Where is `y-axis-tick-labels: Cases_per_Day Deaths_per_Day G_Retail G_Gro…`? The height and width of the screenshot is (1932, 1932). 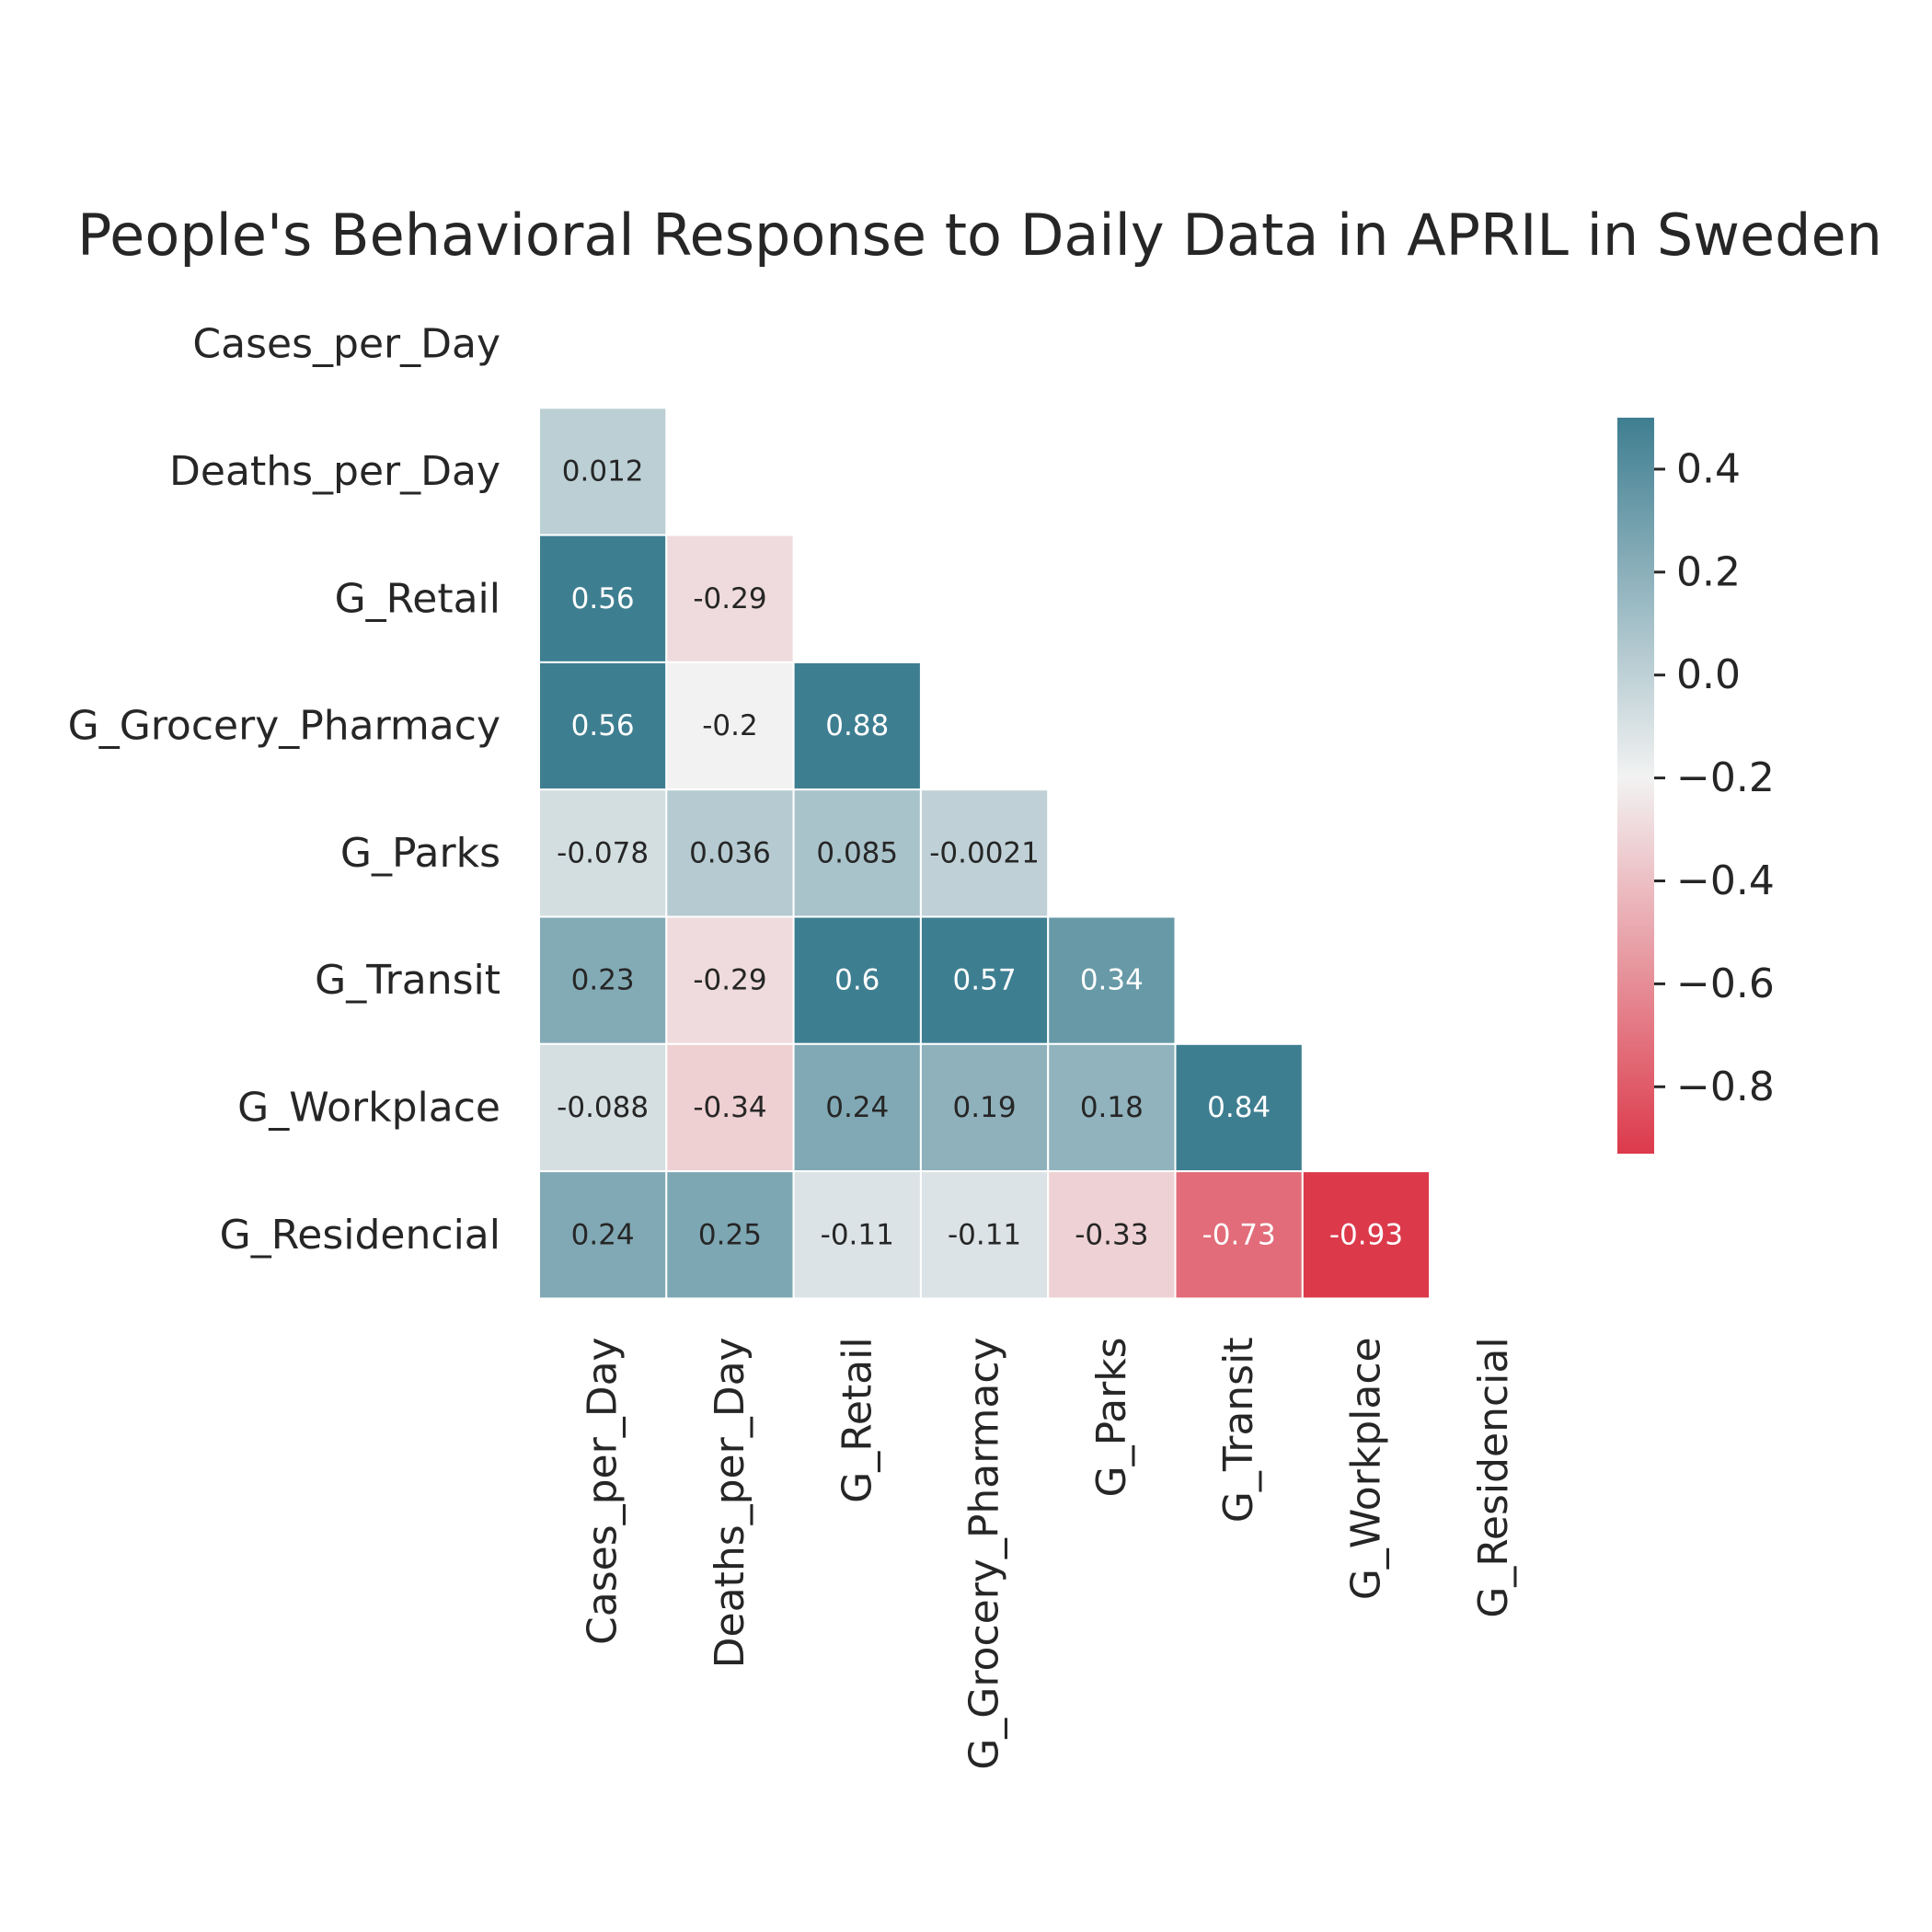 y-axis-tick-labels: Cases_per_Day Deaths_per_Day G_Retail G_Gro… is located at coordinates (284, 790).